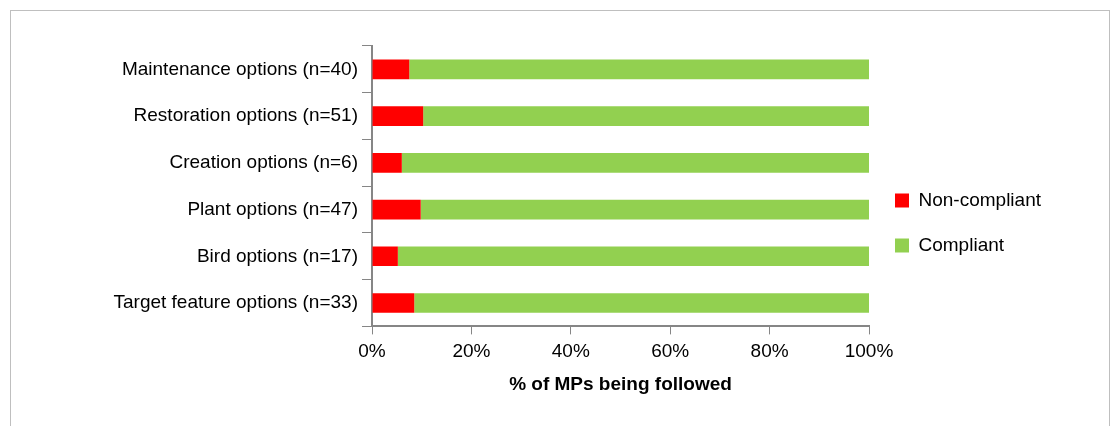  I want to click on y-tick-label: Creation options (n=6), so click(263, 162).